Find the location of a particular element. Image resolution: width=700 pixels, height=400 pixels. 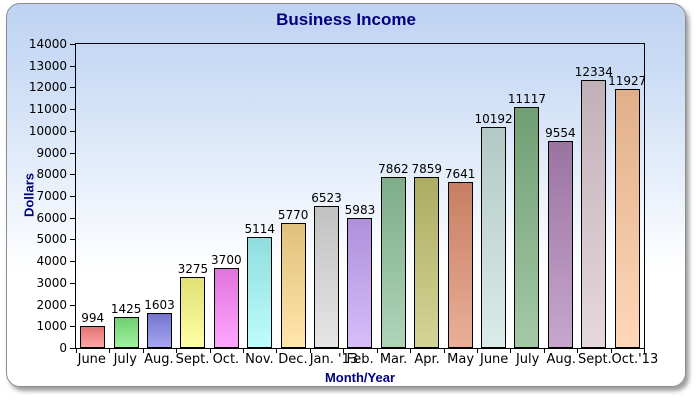

bar-value-label: 7859 is located at coordinates (427, 169).